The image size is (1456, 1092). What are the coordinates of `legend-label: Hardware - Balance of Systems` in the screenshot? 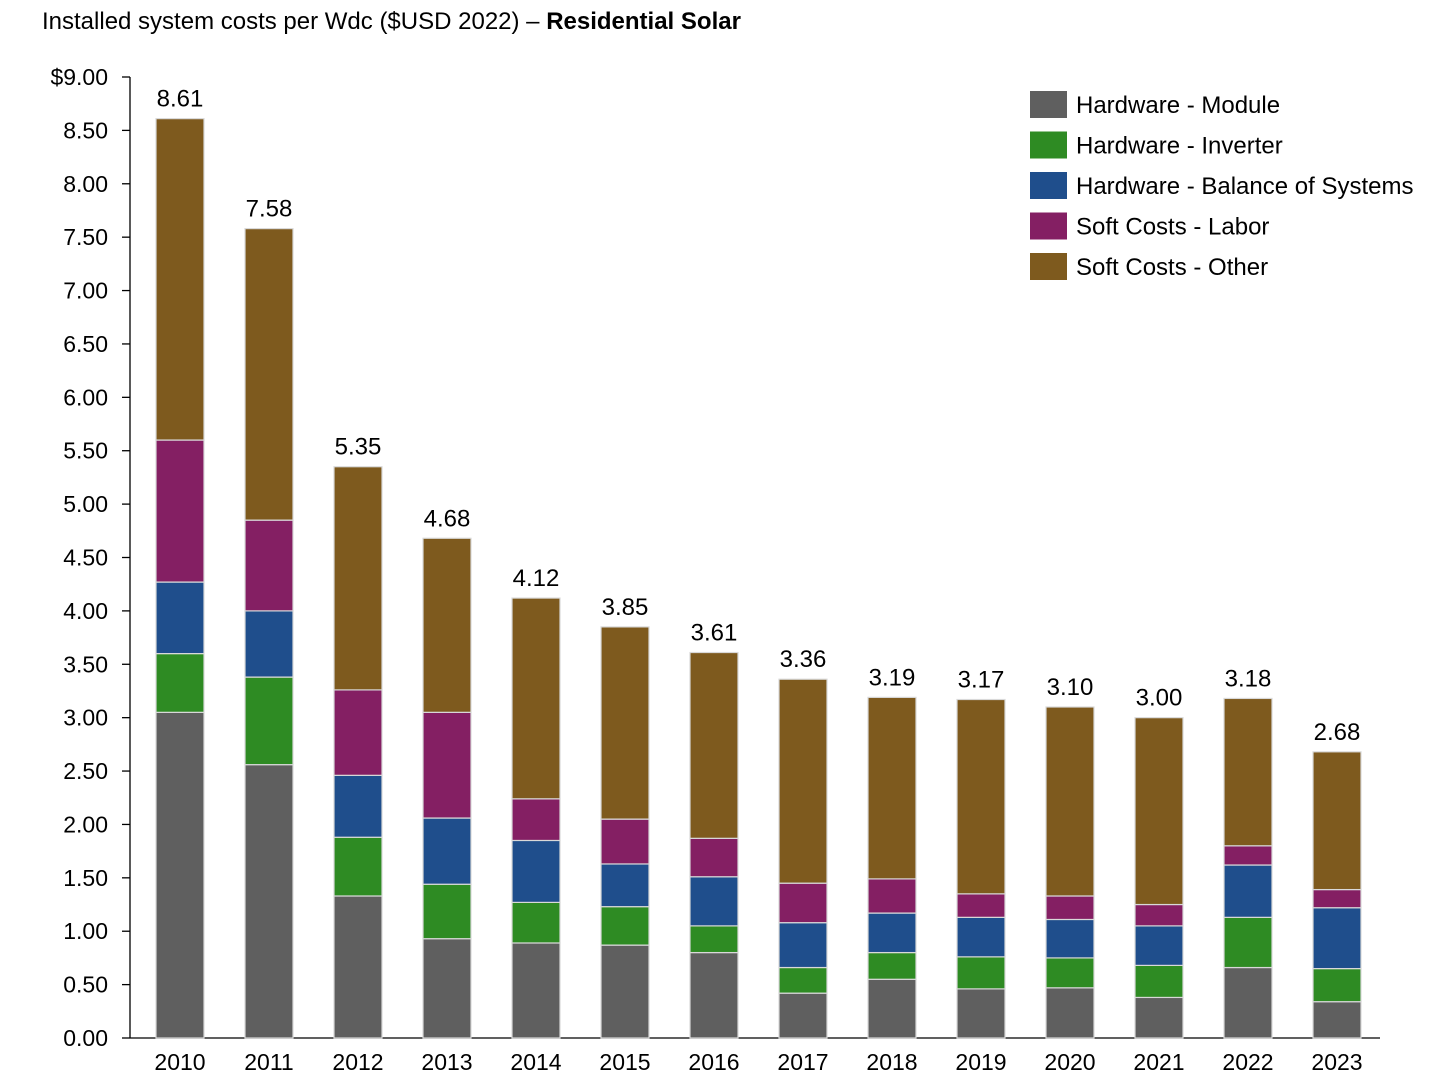 It's located at (1244, 186).